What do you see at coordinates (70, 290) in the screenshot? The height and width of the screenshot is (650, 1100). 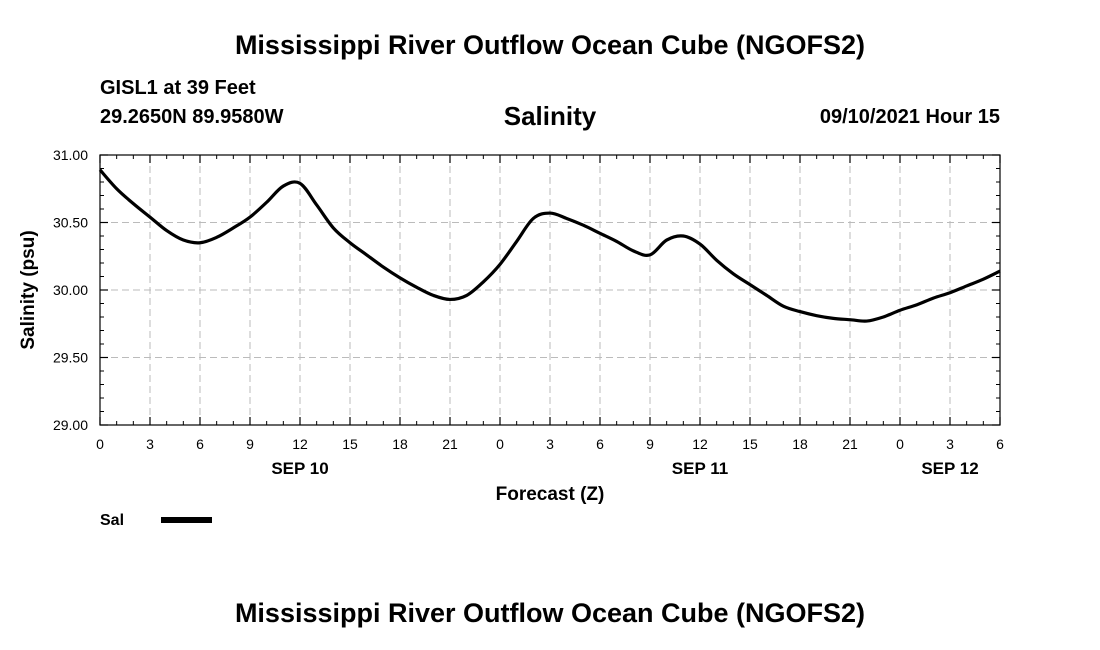 I see `y-tick-label: 30.00` at bounding box center [70, 290].